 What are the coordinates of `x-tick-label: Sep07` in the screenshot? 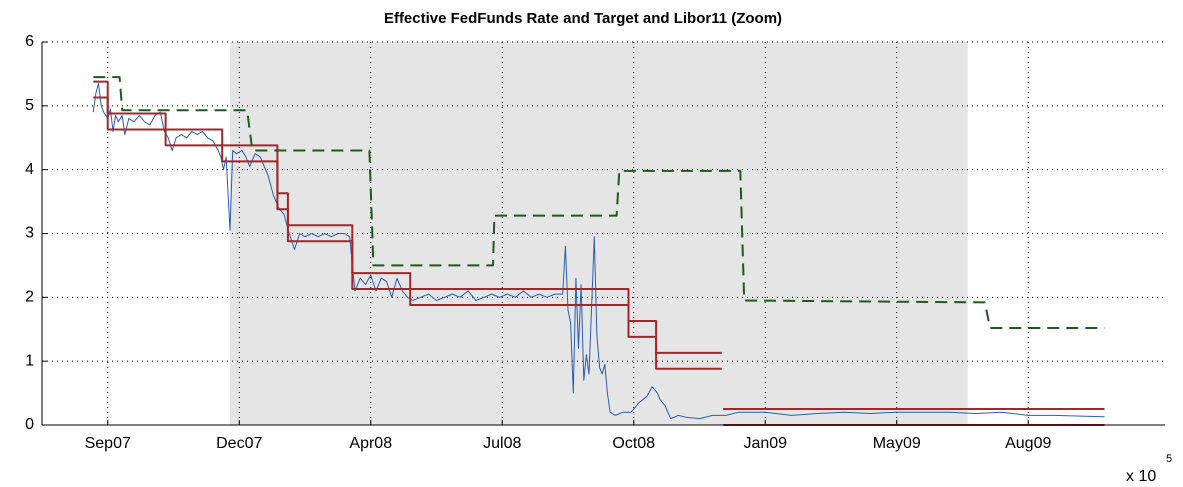 It's located at (108, 443).